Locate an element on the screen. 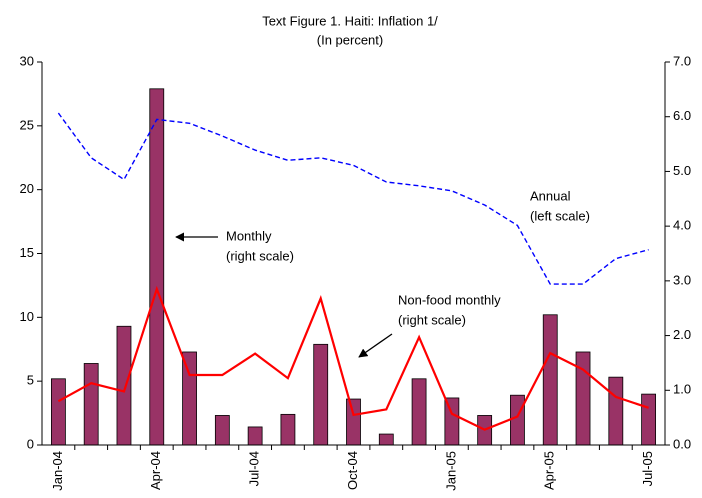  annotation: Monthly is located at coordinates (249, 235).